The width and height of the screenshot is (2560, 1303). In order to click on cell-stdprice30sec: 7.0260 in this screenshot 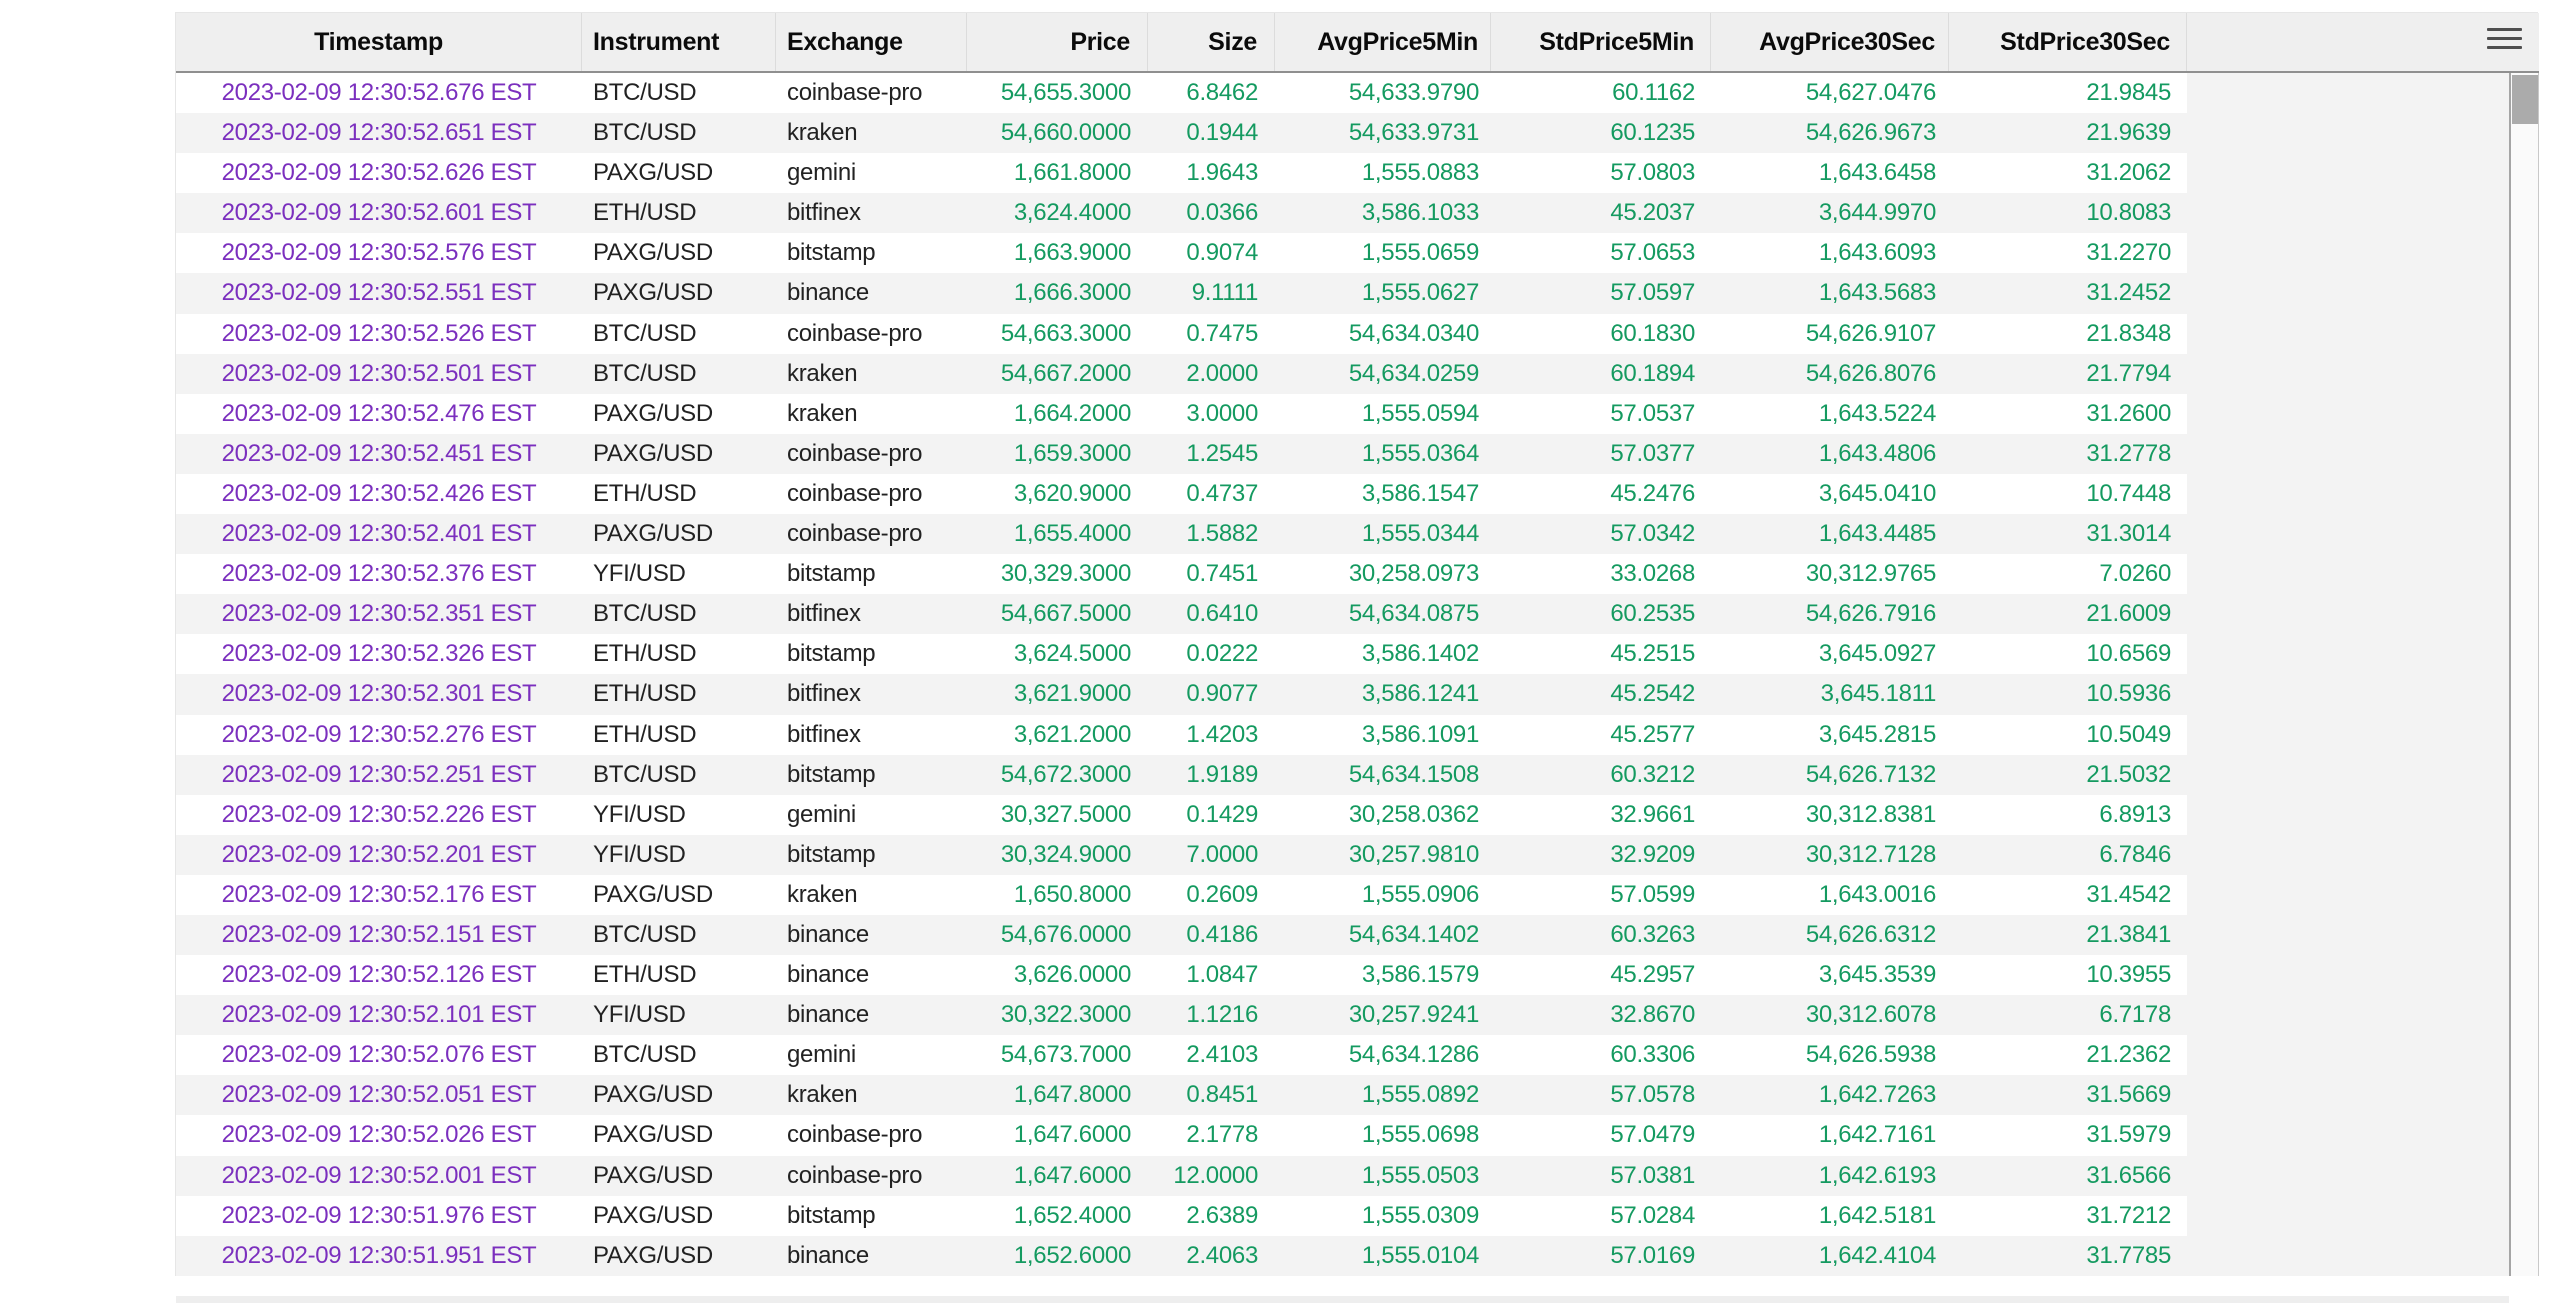, I will do `click(2135, 574)`.